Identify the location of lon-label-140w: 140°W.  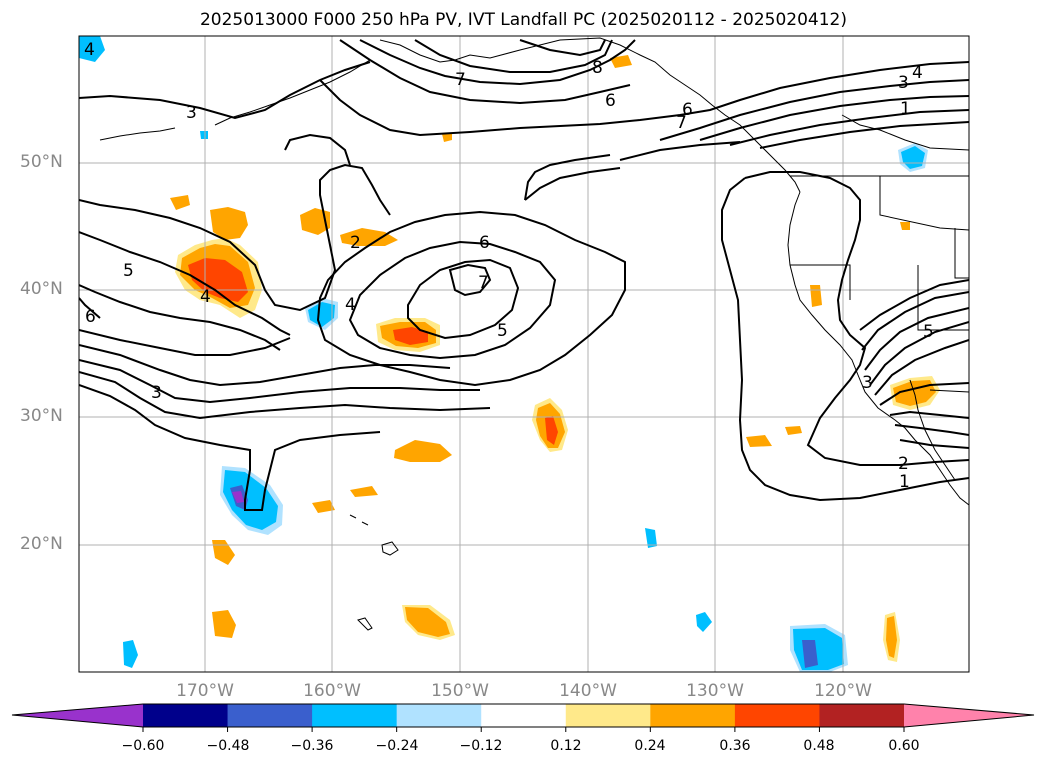
(588, 691).